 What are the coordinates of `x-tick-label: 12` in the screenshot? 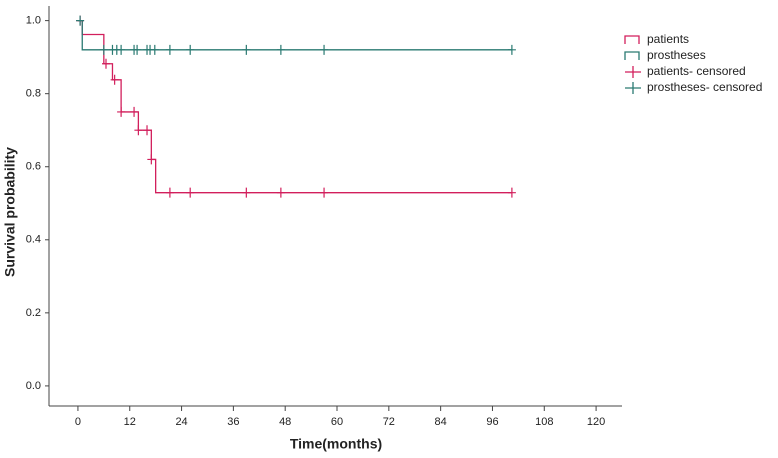 It's located at (130, 422).